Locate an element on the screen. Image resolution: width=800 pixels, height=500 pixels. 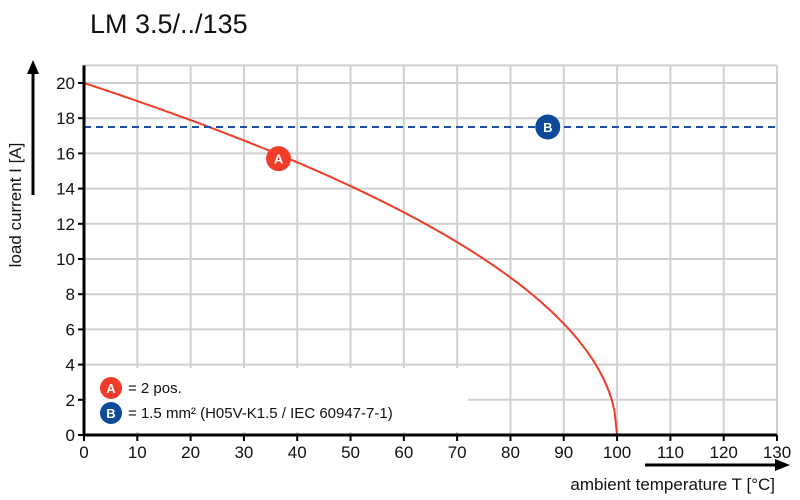
x-tick-label: 50 is located at coordinates (350, 452).